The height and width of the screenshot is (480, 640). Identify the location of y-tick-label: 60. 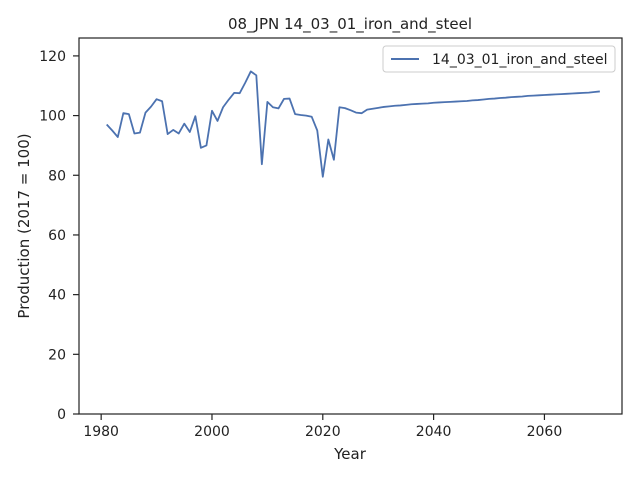
(57, 236).